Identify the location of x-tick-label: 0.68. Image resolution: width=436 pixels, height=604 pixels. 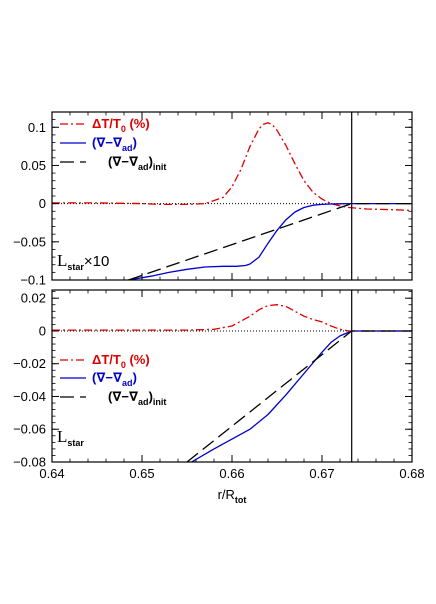
(411, 473).